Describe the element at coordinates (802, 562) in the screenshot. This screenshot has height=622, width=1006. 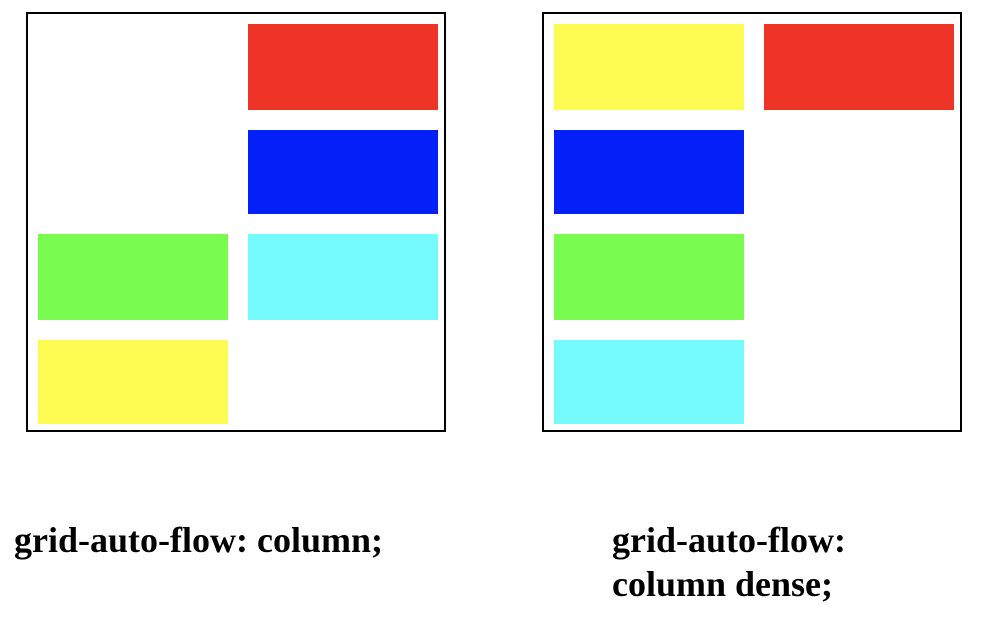
I see `caption-column-dense: grid-auto-flow: column dense;` at that location.